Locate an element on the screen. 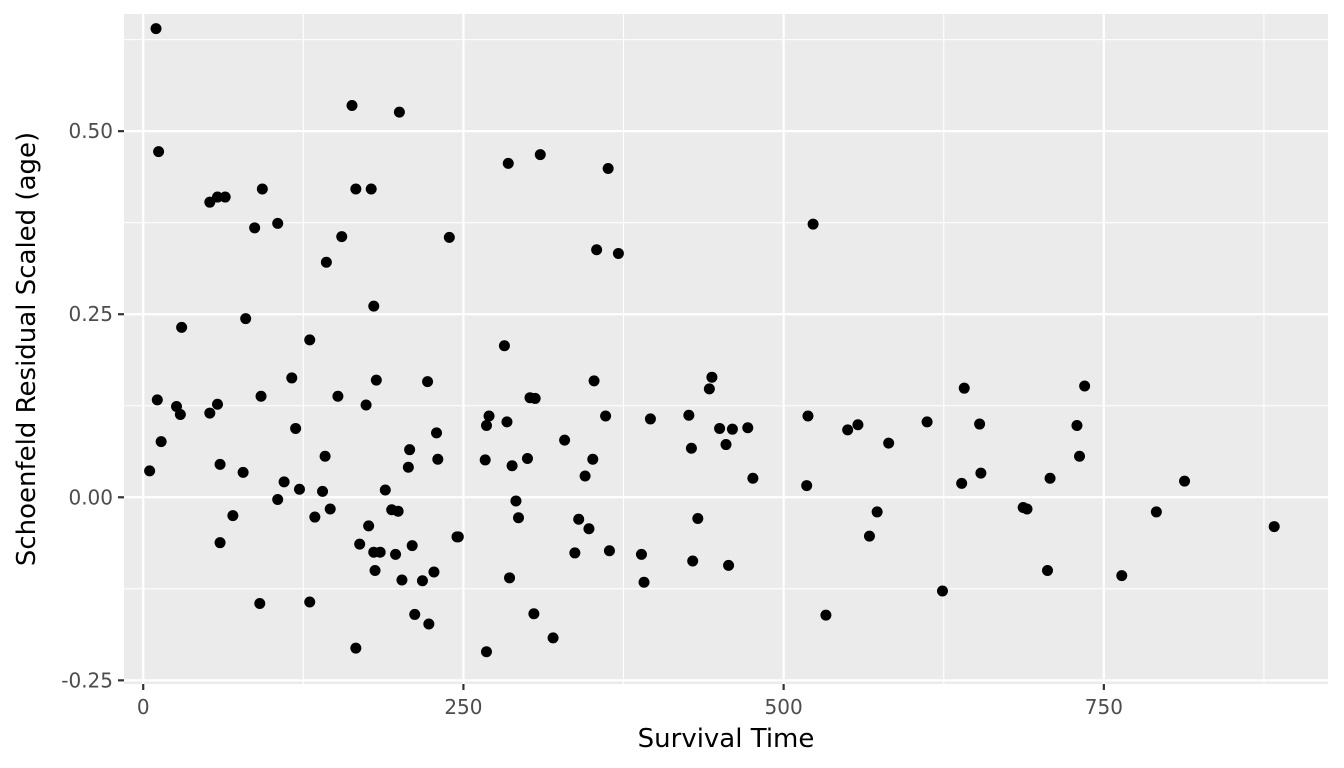 The height and width of the screenshot is (768, 1344). y-axis-title: Schoenfeld Residual Scaled (age) is located at coordinates (27, 349).